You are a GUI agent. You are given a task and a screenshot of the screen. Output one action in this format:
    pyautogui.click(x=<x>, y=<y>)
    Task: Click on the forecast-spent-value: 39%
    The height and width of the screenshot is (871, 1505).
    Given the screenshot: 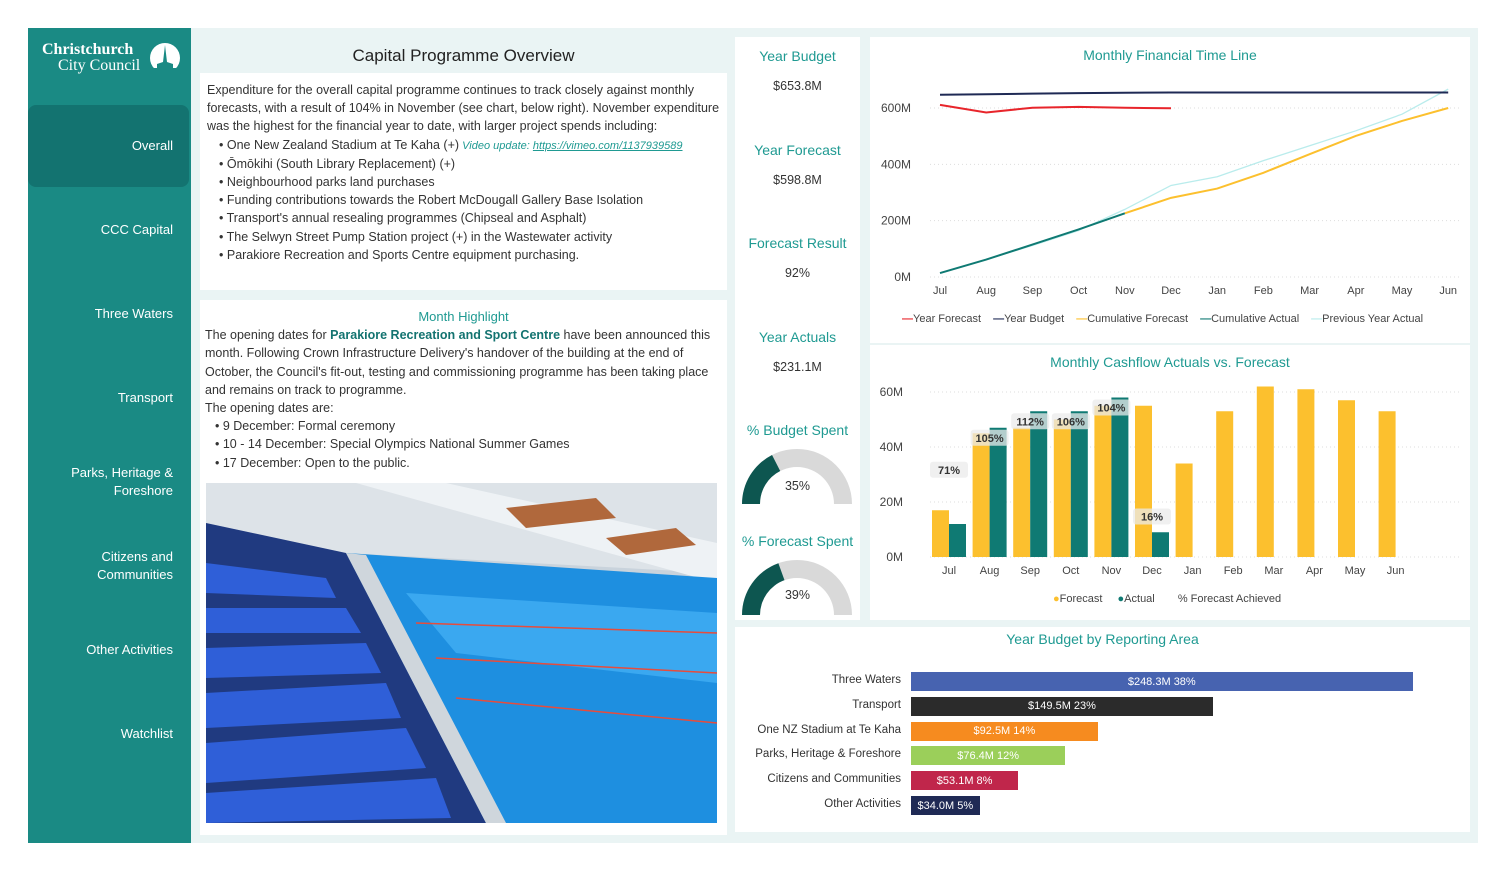 What is the action you would take?
    pyautogui.click(x=797, y=595)
    